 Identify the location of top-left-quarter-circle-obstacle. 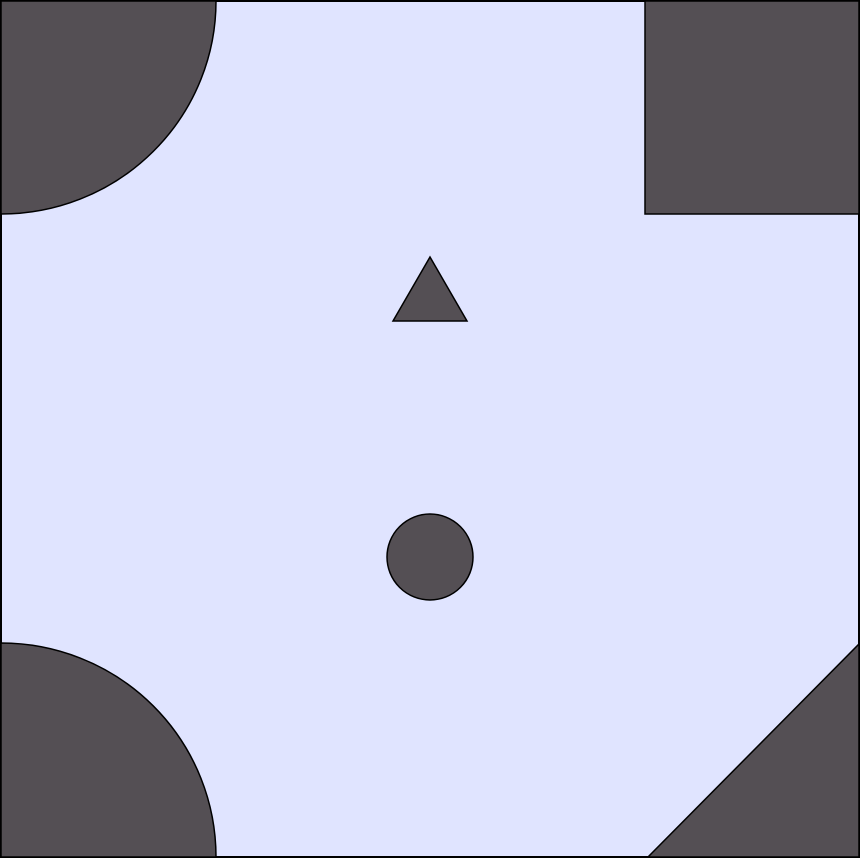
(108, 107).